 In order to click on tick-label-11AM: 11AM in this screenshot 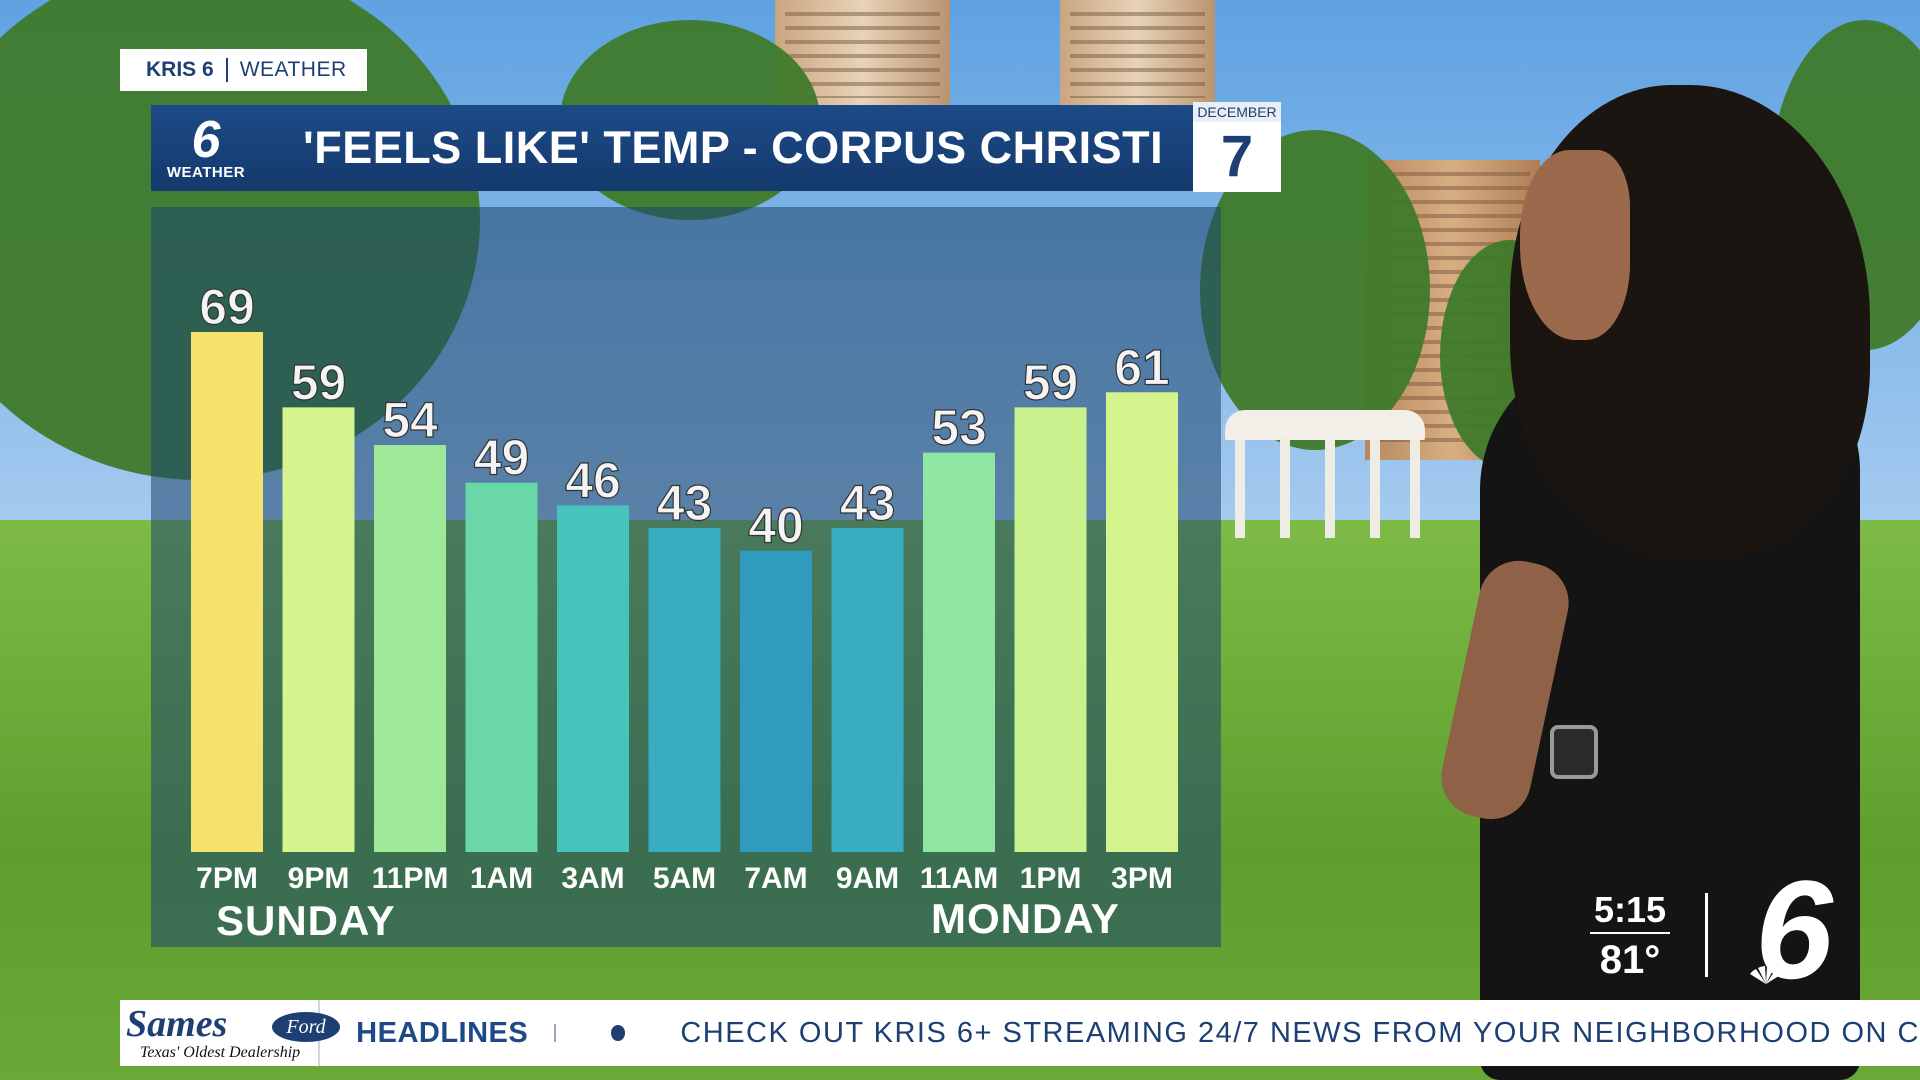, I will do `click(959, 878)`.